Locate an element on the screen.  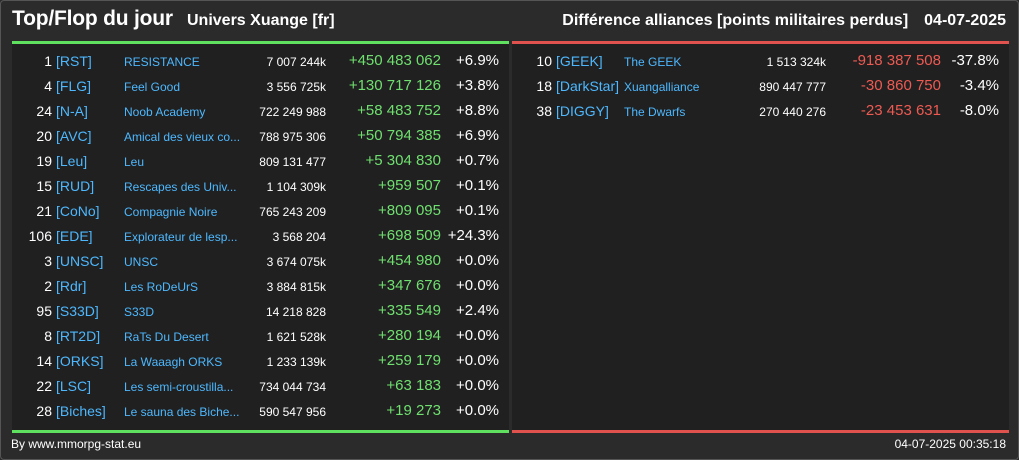
alliance-diff-percent: +24.3% is located at coordinates (473, 235).